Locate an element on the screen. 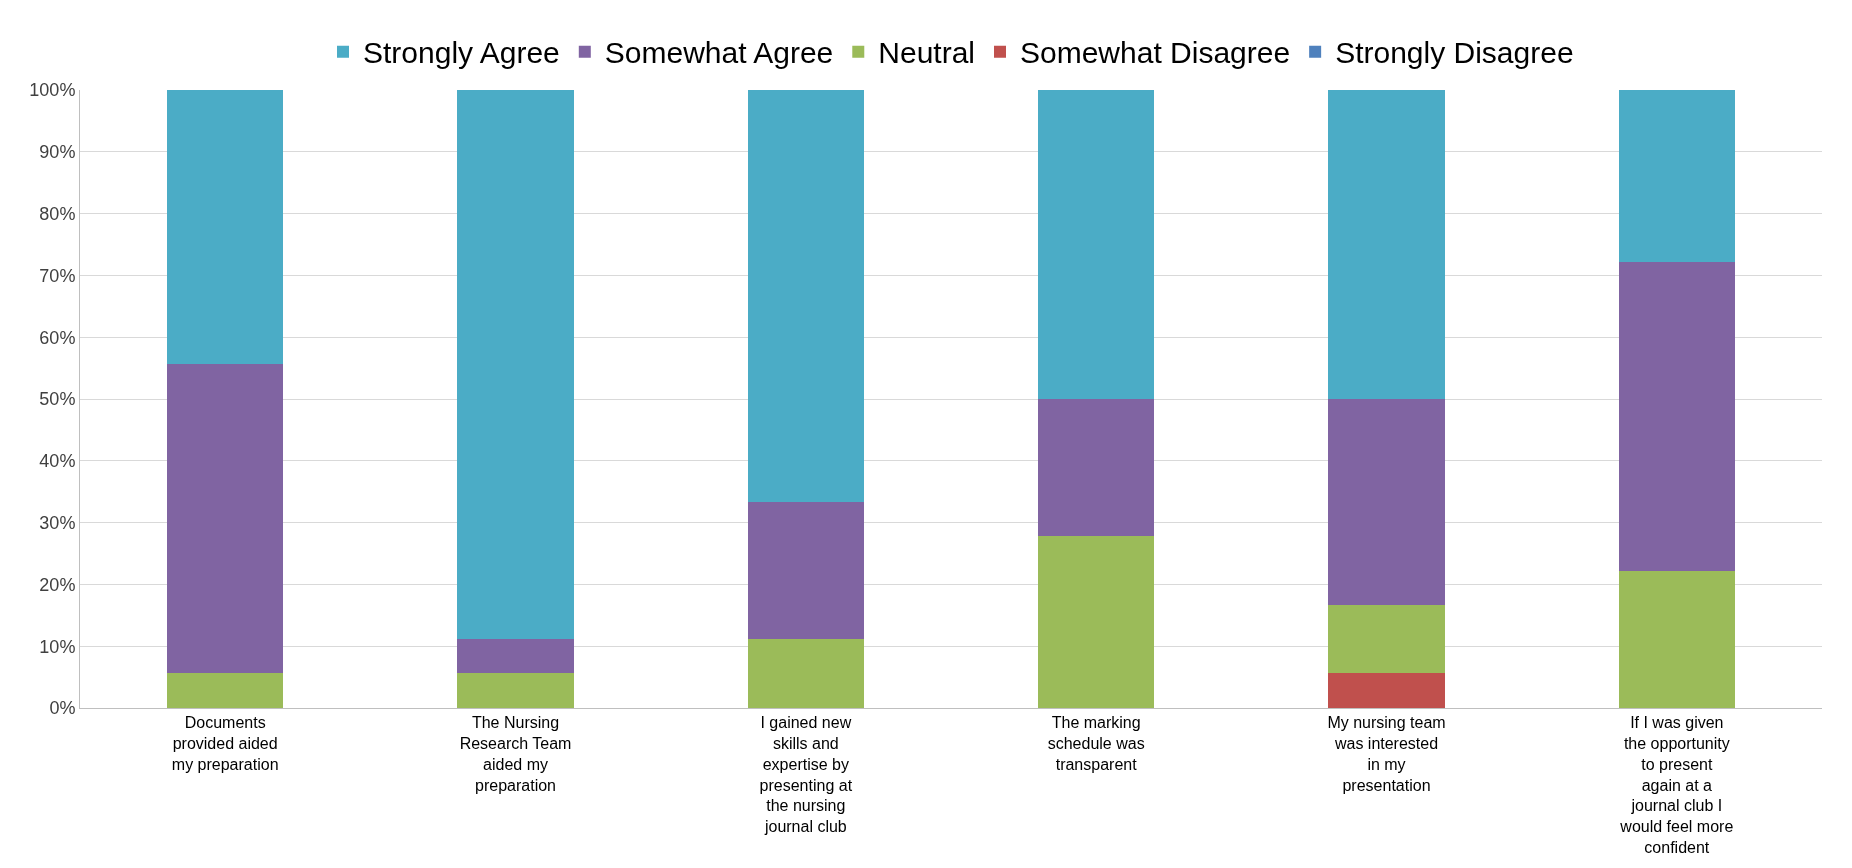 This screenshot has width=1852, height=868. y-tick-label: 80% is located at coordinates (57, 213).